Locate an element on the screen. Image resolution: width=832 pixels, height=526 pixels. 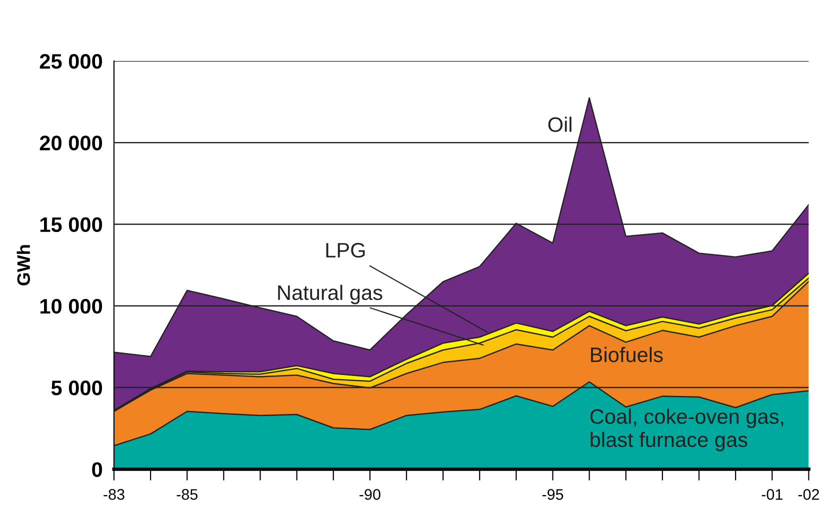
y-tick-label: 25 000 is located at coordinates (71, 61).